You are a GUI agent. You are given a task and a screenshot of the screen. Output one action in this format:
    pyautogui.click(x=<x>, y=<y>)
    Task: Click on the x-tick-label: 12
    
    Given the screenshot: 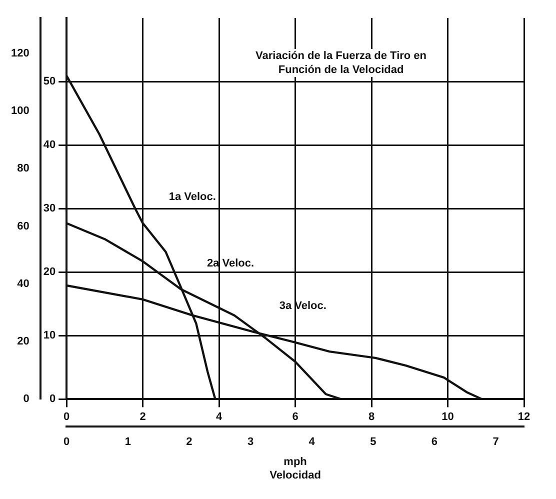 What is the action you would take?
    pyautogui.click(x=524, y=416)
    